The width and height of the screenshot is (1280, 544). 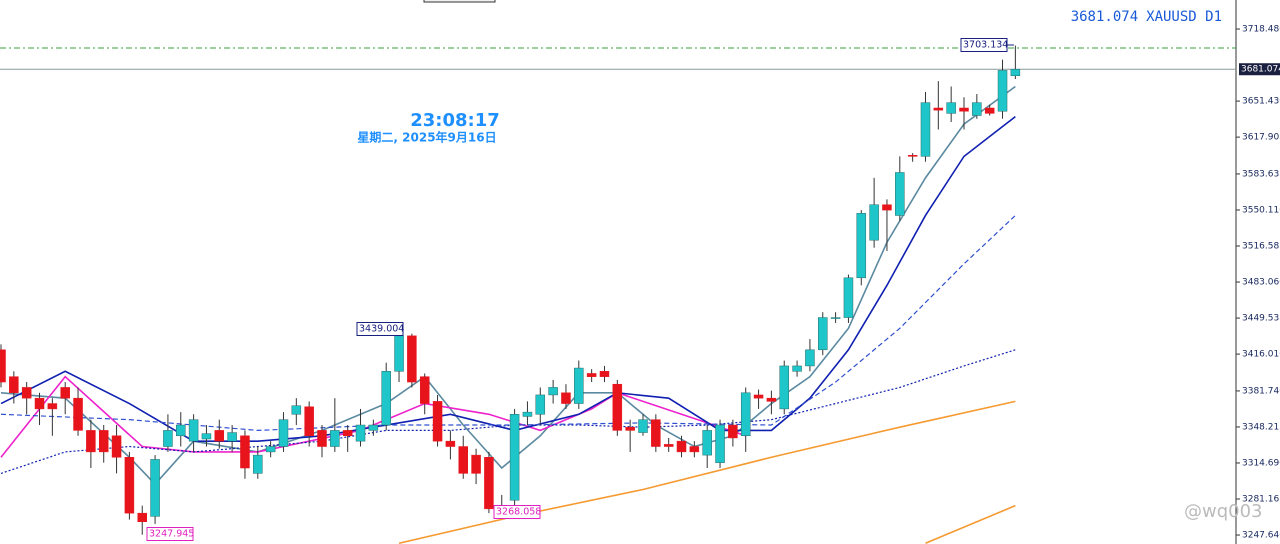 I want to click on price-annotation: 3703.134, so click(x=985, y=45).